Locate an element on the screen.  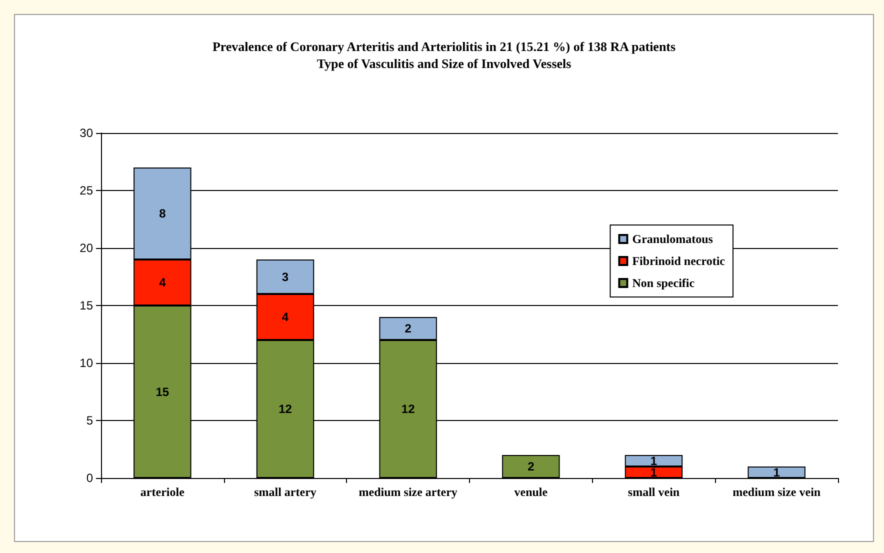
data-label: 3 is located at coordinates (285, 277).